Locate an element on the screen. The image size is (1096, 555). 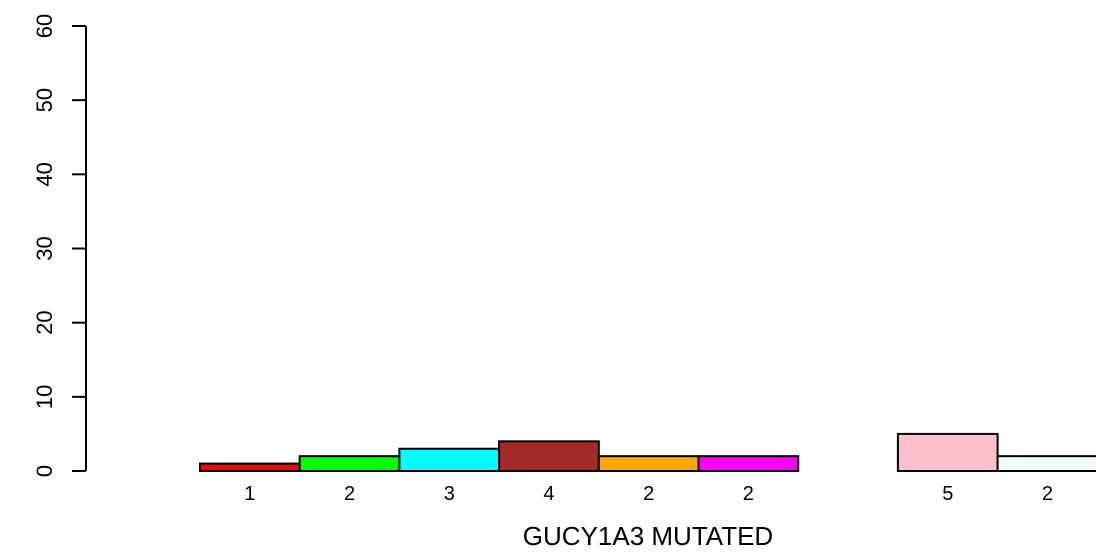
bar-label: 1 is located at coordinates (249, 494).